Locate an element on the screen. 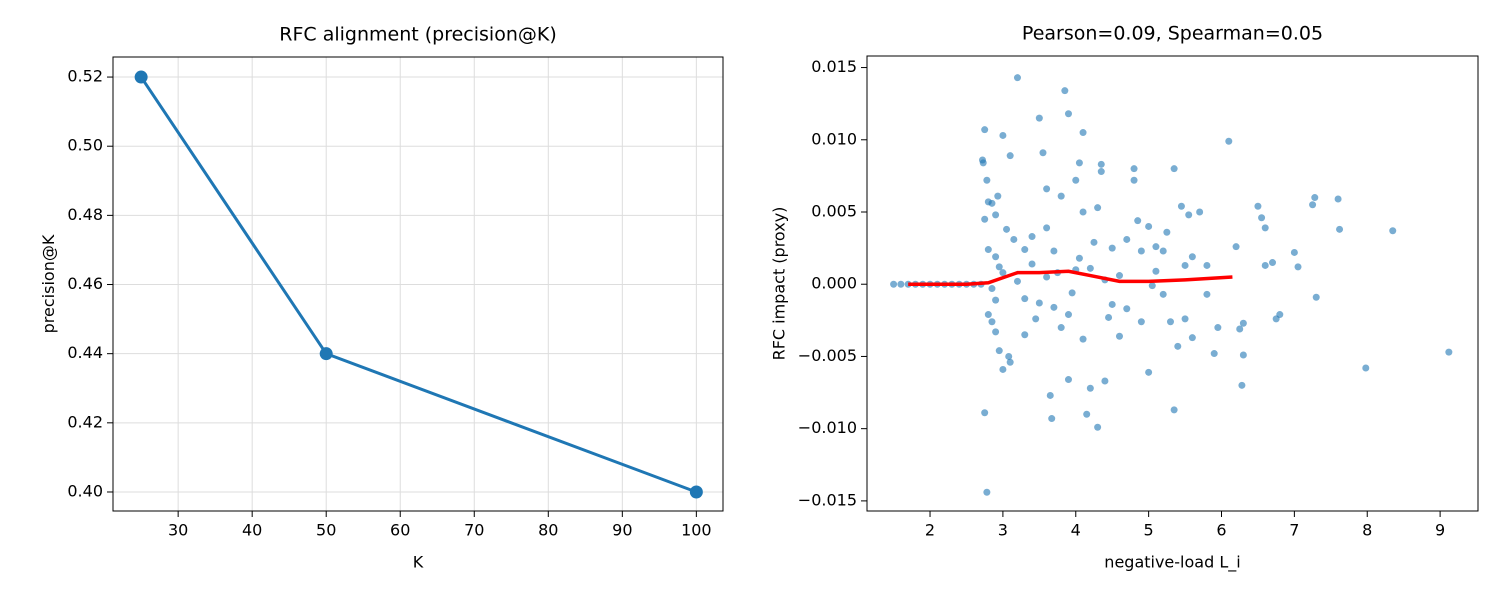 This screenshot has height=600, width=1500. x-tick-label: 5 is located at coordinates (1149, 530).